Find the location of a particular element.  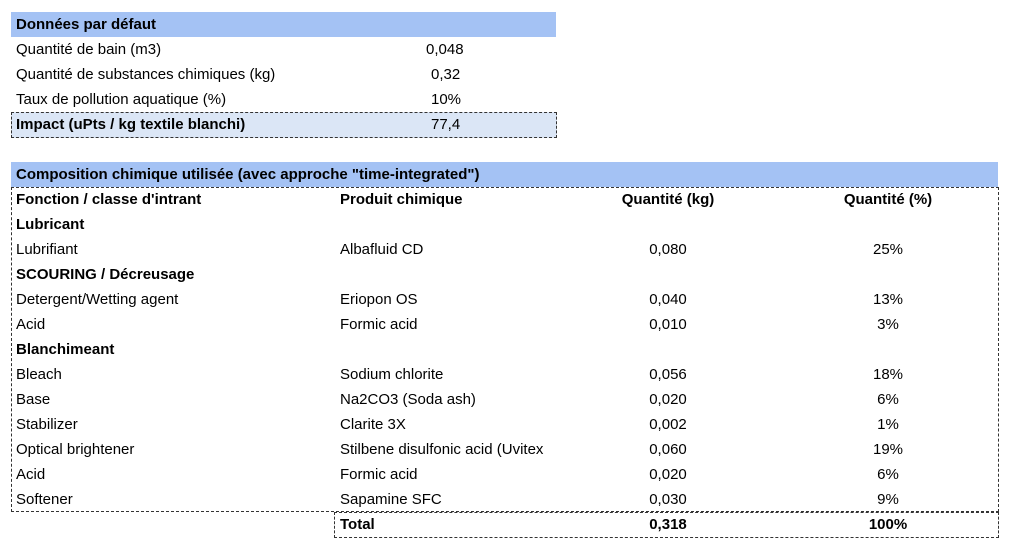

row-fonction: Detergent/Wetting agent is located at coordinates (97, 299).